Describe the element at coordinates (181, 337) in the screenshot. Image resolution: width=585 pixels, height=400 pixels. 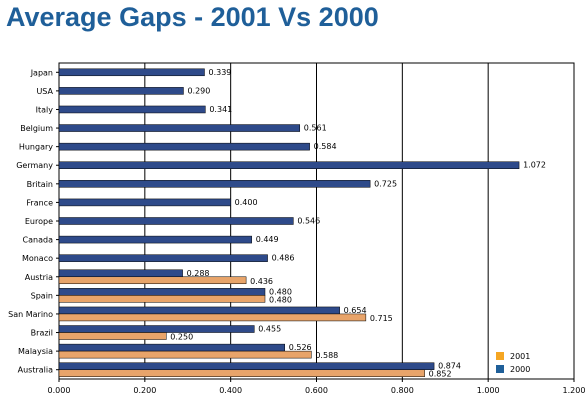
I see `data-label-2001: 0.250` at that location.